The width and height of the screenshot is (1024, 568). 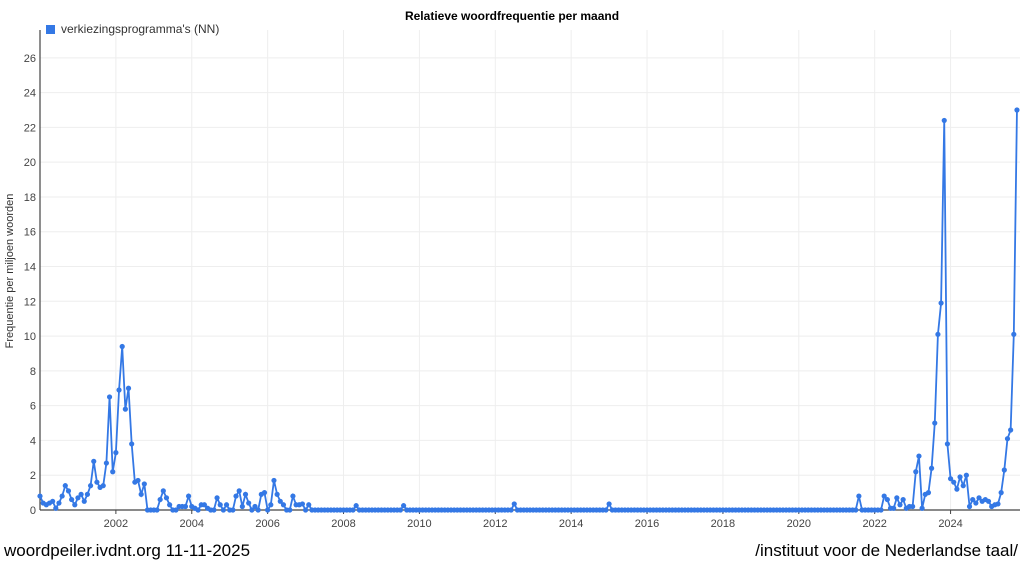 What do you see at coordinates (267, 524) in the screenshot?
I see `x-tick-label: 2006` at bounding box center [267, 524].